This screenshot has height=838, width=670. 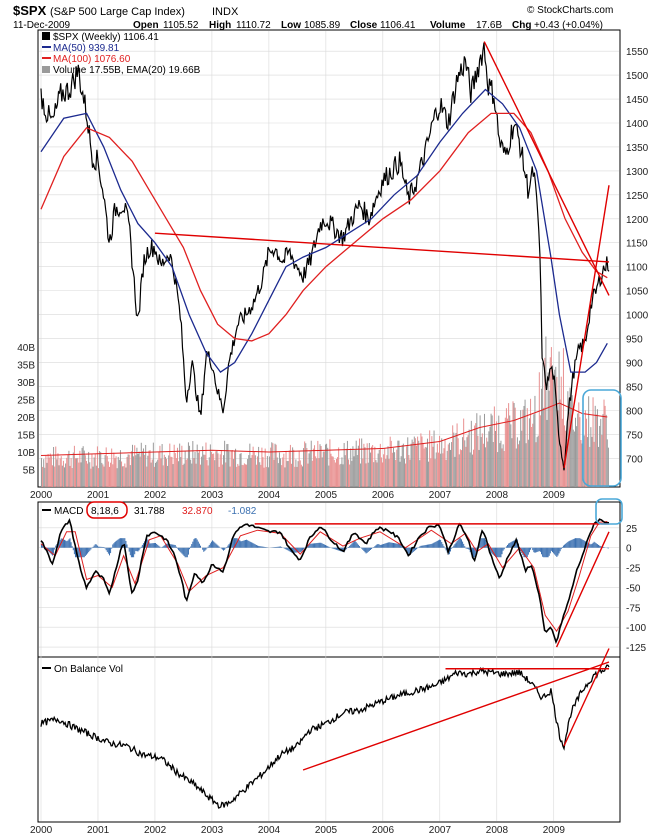 What do you see at coordinates (212, 495) in the screenshot?
I see `x-tick-label-top: 2003` at bounding box center [212, 495].